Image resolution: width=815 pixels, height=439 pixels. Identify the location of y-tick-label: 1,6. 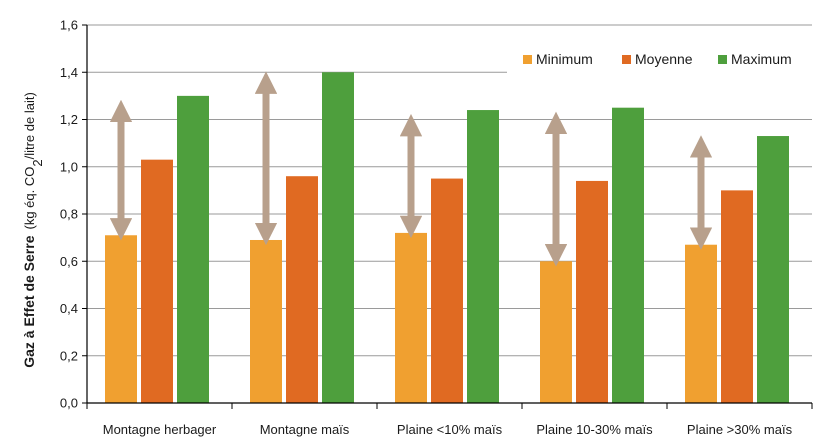
(69, 25).